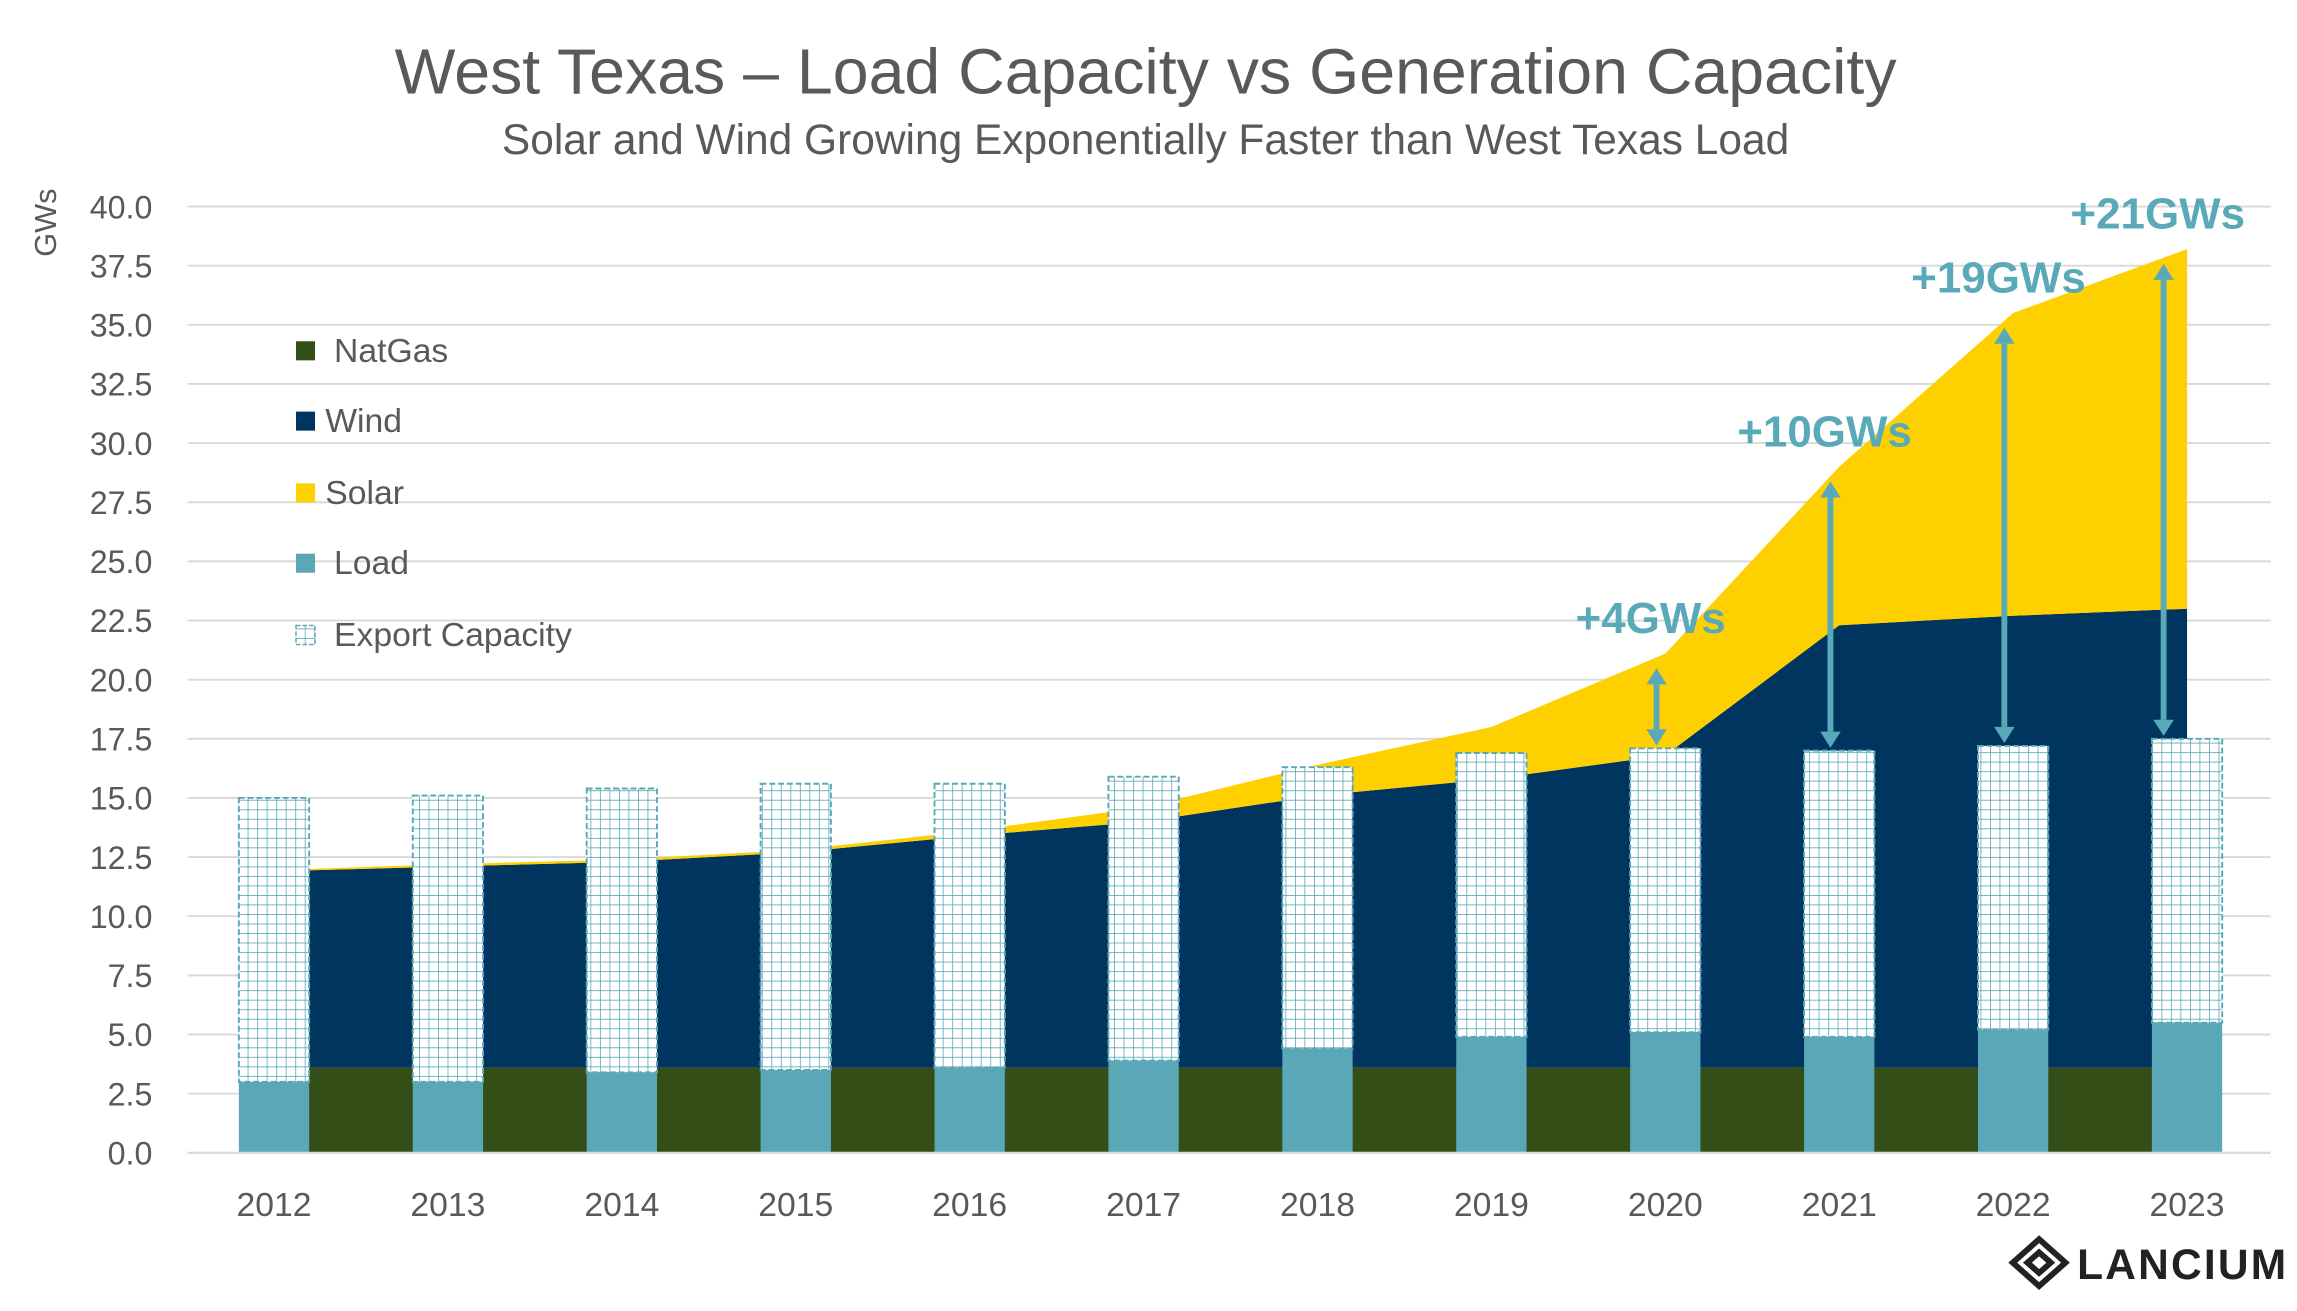  I want to click on y-tick-label: 27.5, so click(121, 503).